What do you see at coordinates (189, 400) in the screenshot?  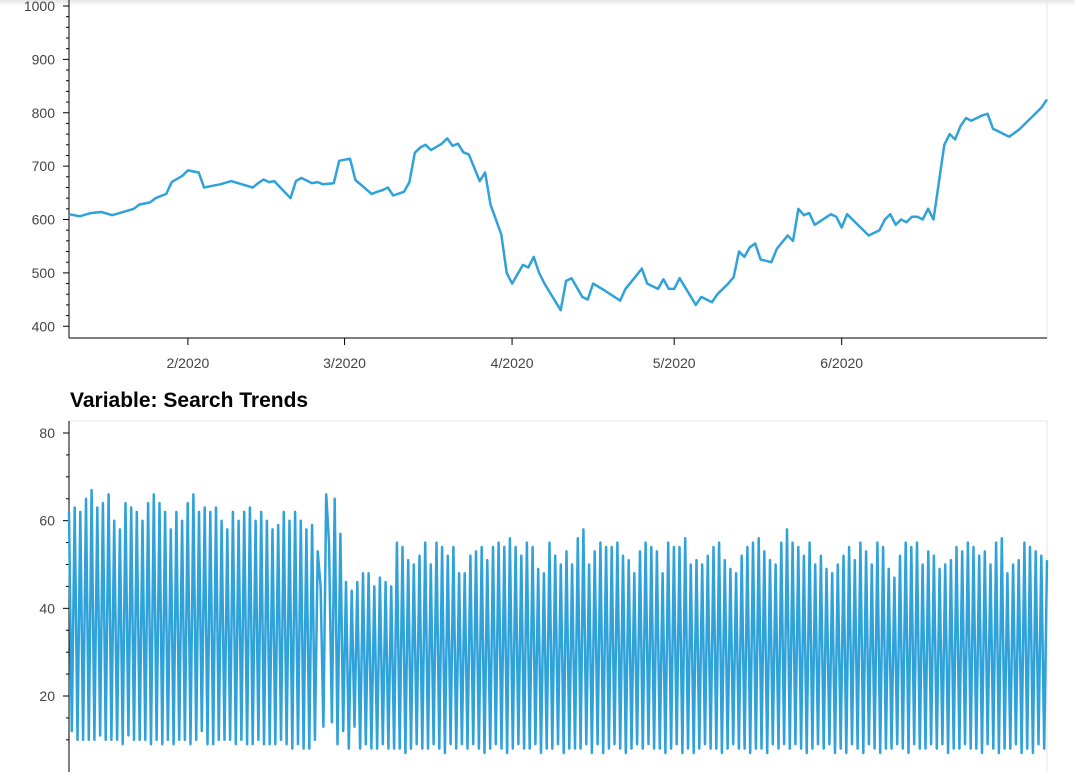 I see `chart-2-title: Variable: Search Trends` at bounding box center [189, 400].